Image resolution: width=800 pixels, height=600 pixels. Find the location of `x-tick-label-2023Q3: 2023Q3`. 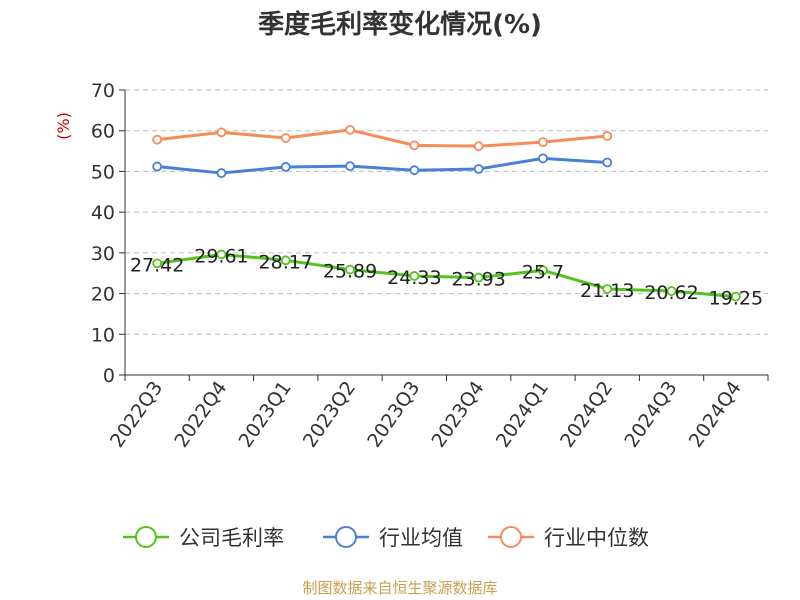

x-tick-label-2023Q3: 2023Q3 is located at coordinates (393, 414).